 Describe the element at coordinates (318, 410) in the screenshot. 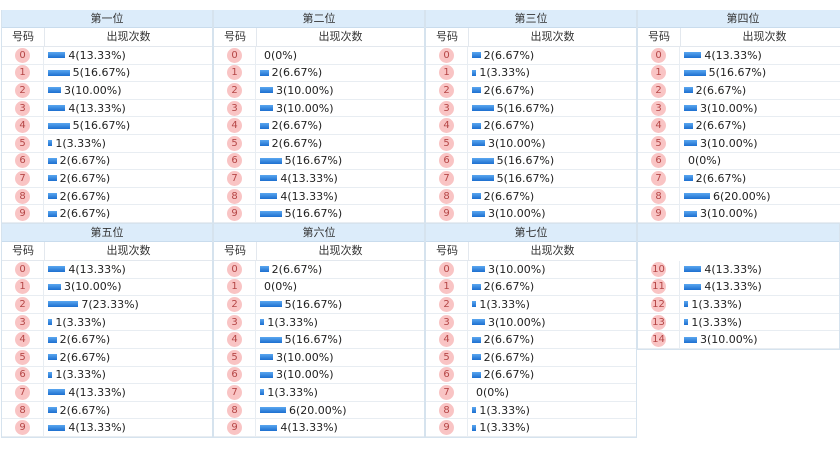

I see `count-text: 6(20.00%)` at that location.